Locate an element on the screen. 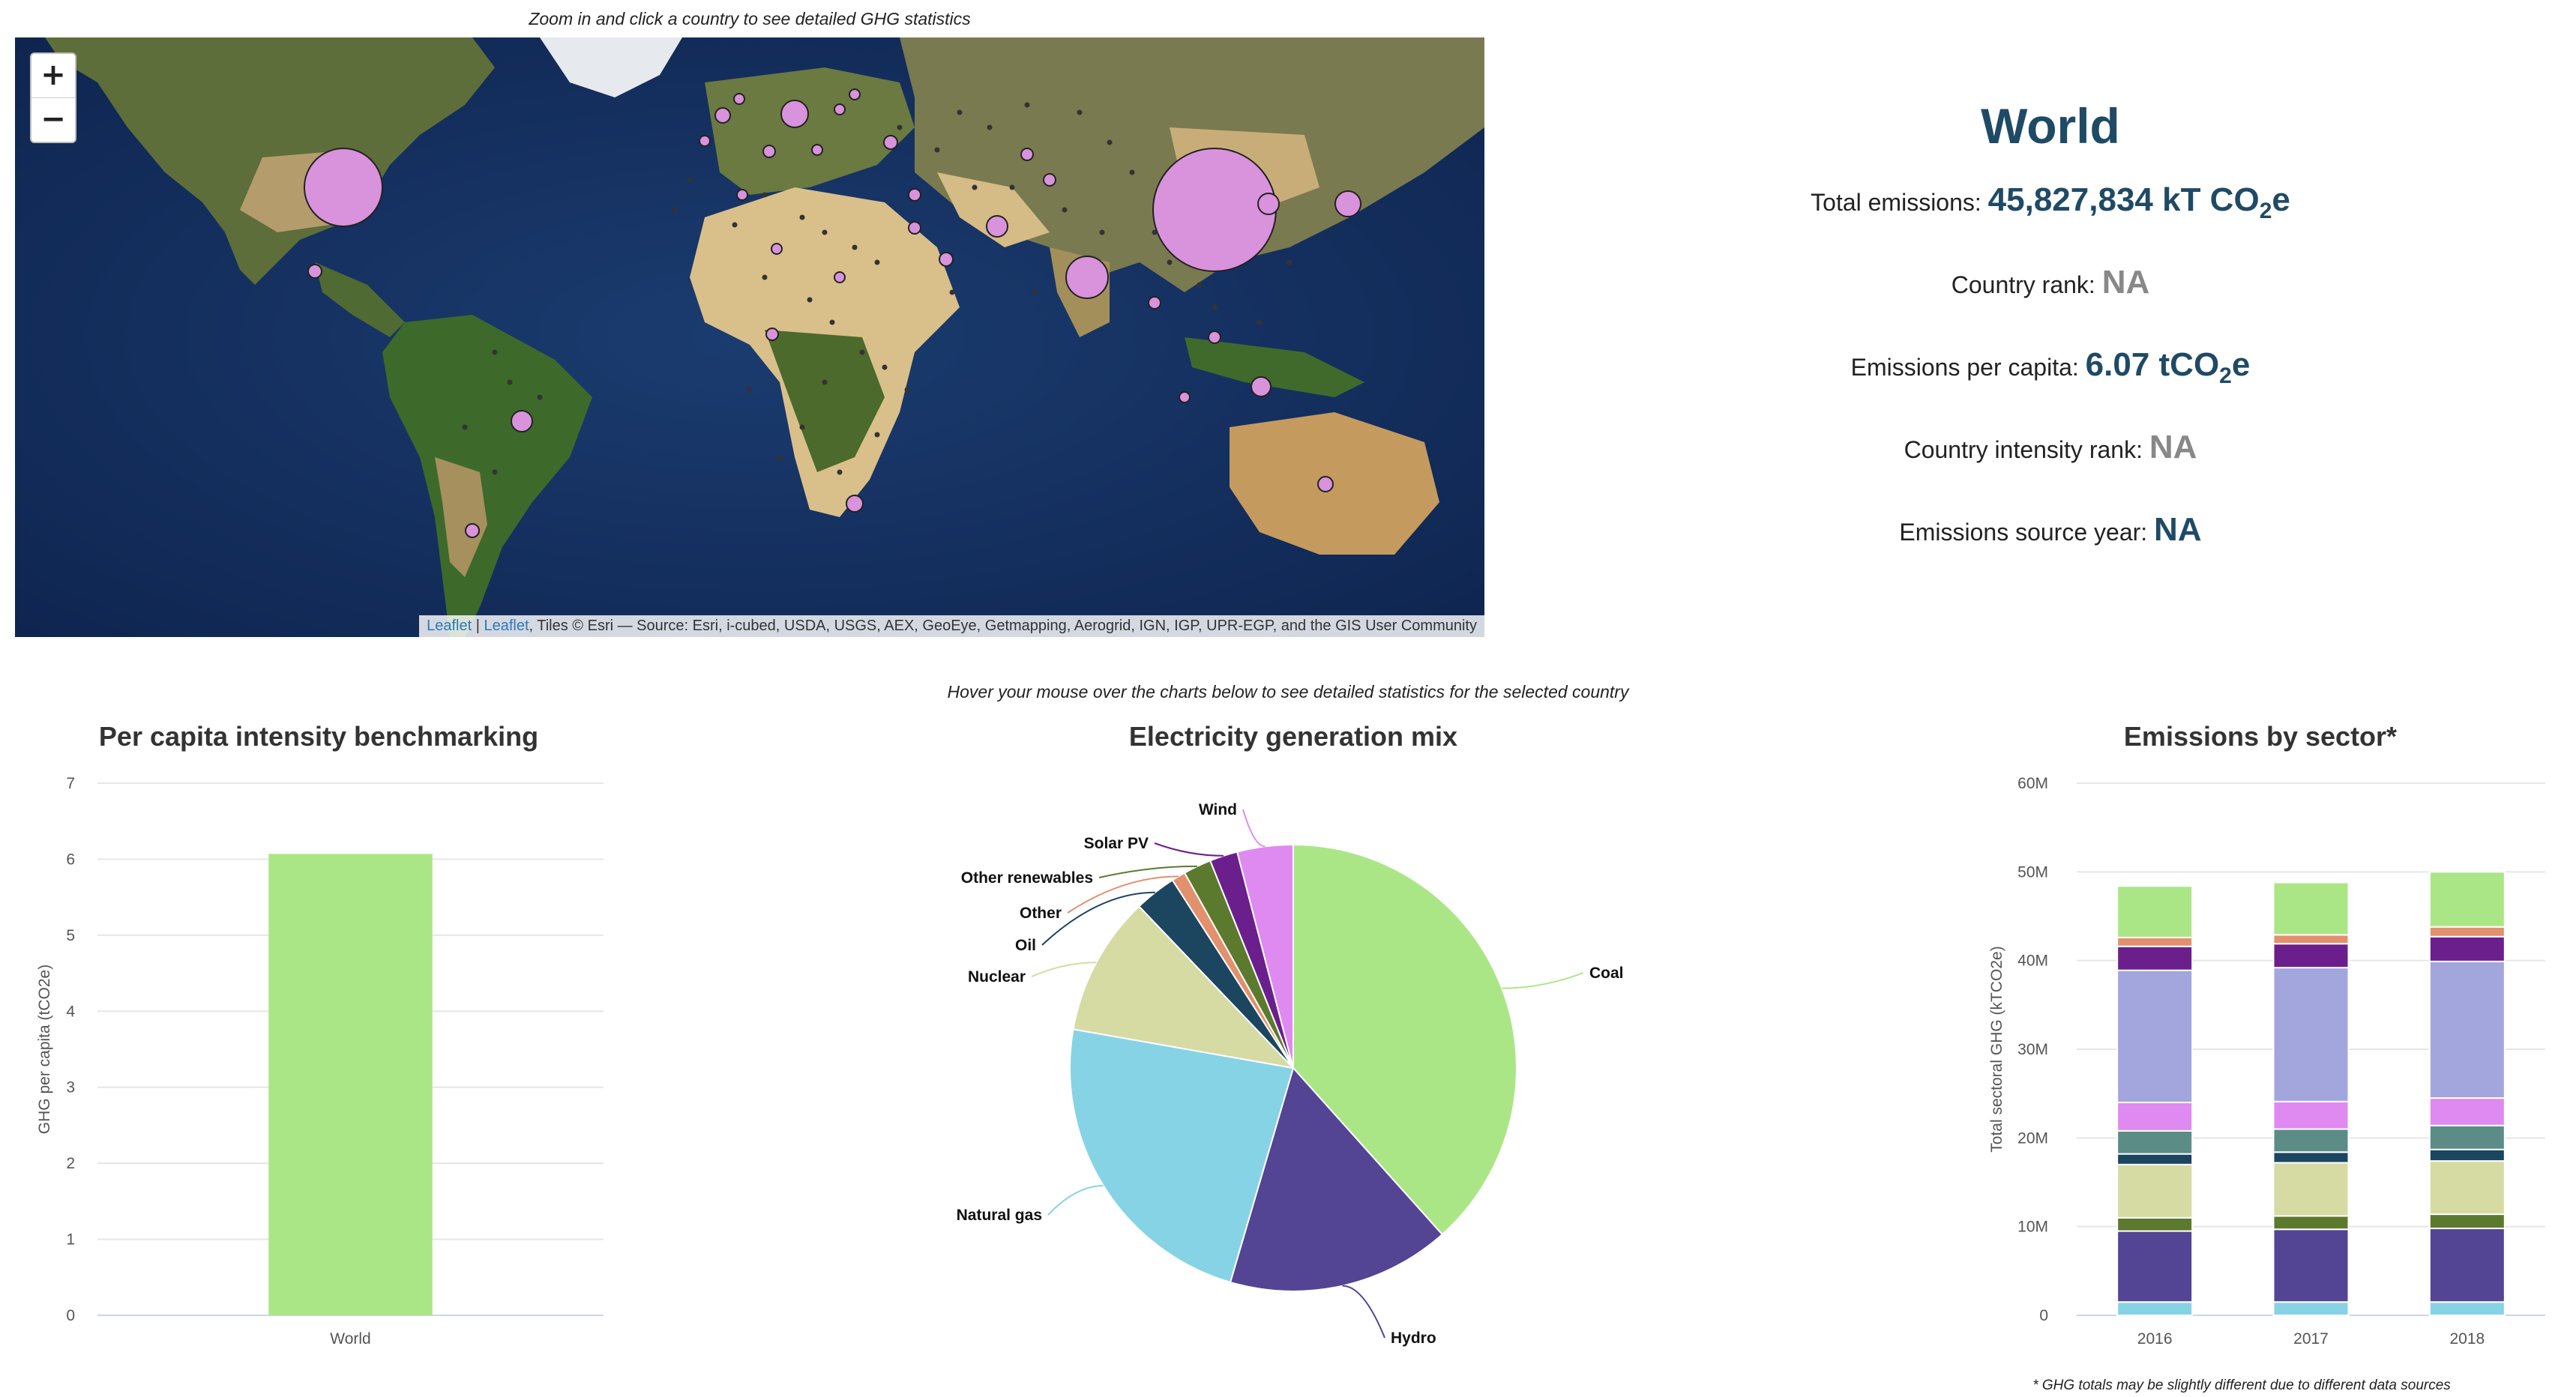 This screenshot has width=2576, height=1397. rank-value: NA is located at coordinates (2126, 282).